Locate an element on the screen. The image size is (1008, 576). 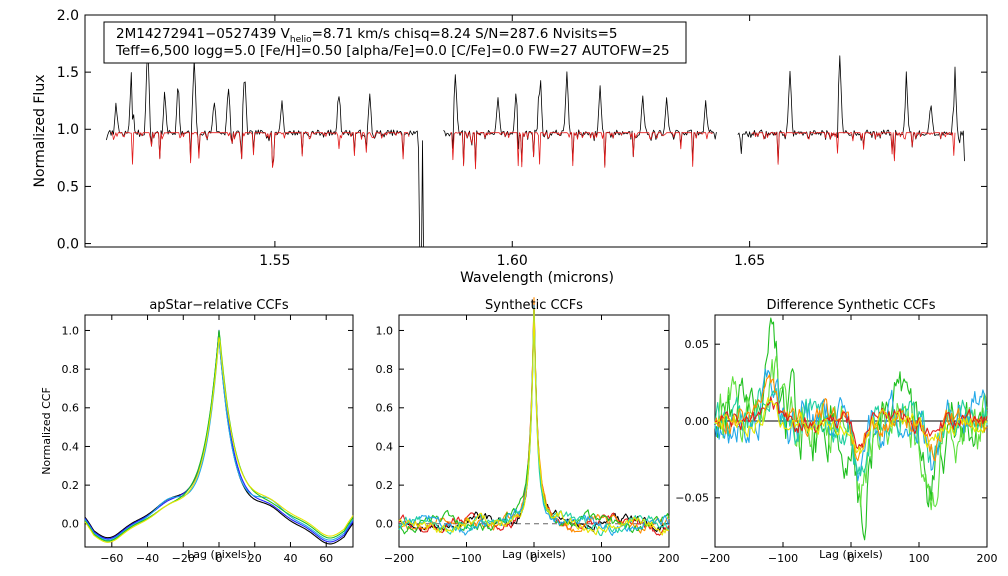
synthetic-ccf-line-visit-green is located at coordinates (534, 420).